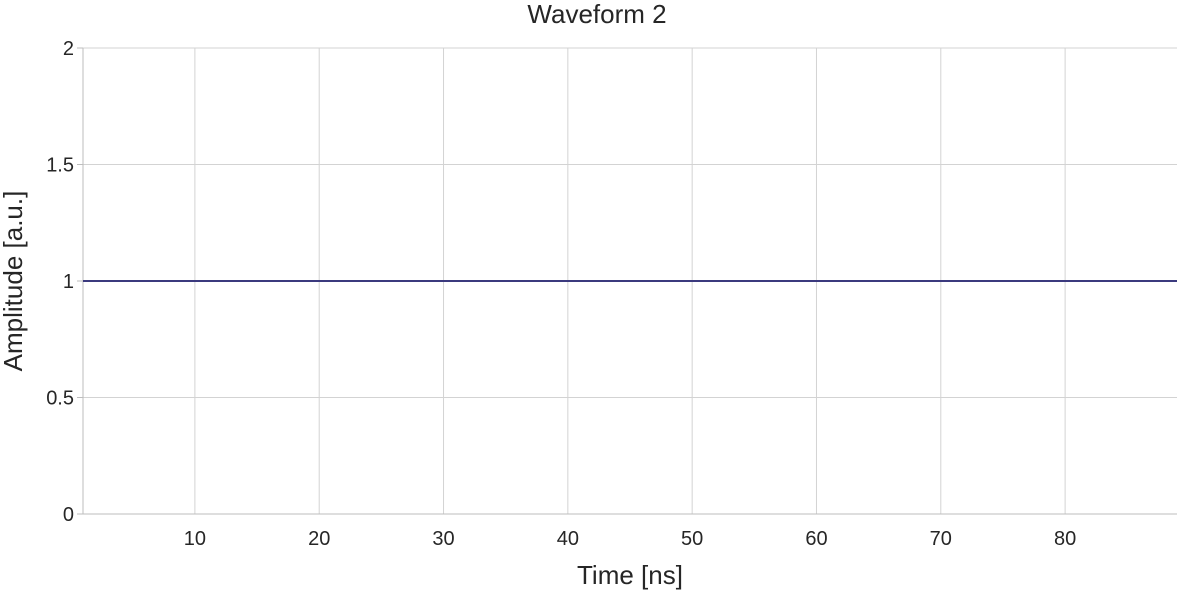 This screenshot has width=1194, height=596. I want to click on x-ticks: 10 20 30 40 50 60 70 80, so click(630, 539).